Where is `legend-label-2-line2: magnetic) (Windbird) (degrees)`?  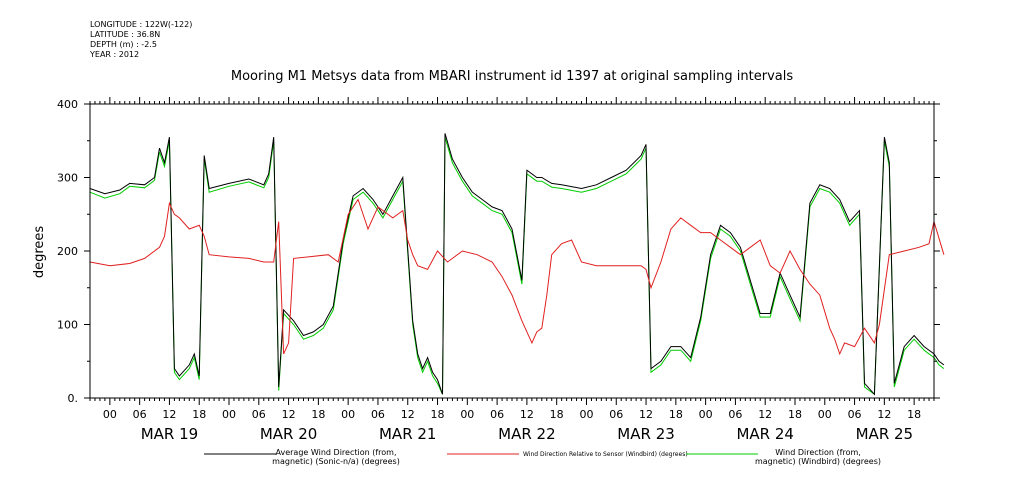 legend-label-2-line2: magnetic) (Windbird) (degrees) is located at coordinates (818, 461).